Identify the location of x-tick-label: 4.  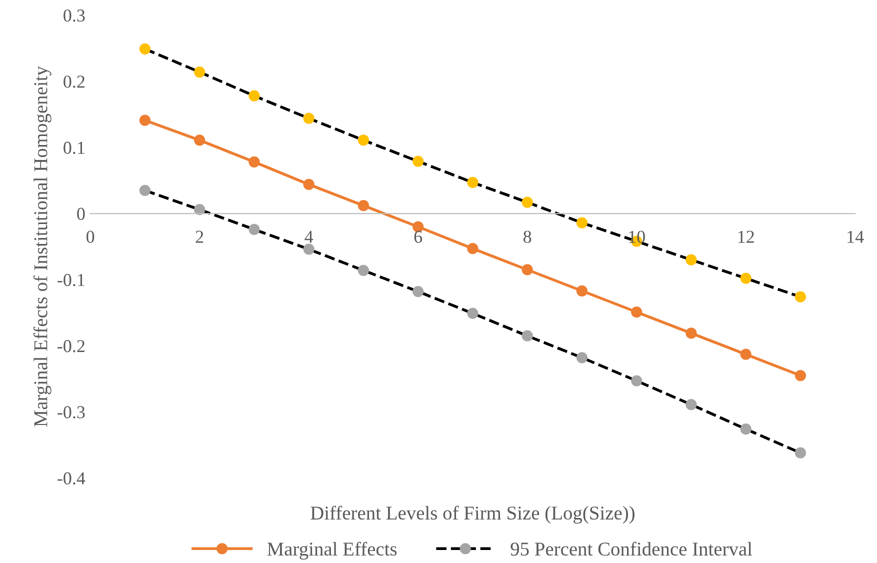
(309, 236).